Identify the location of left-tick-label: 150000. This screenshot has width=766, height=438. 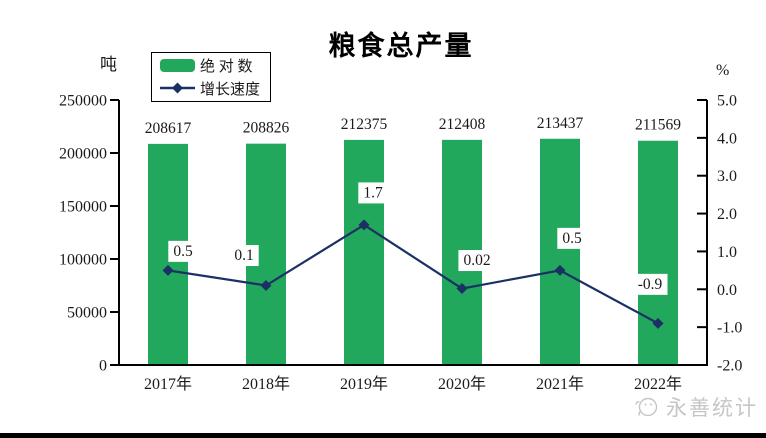
(83, 207).